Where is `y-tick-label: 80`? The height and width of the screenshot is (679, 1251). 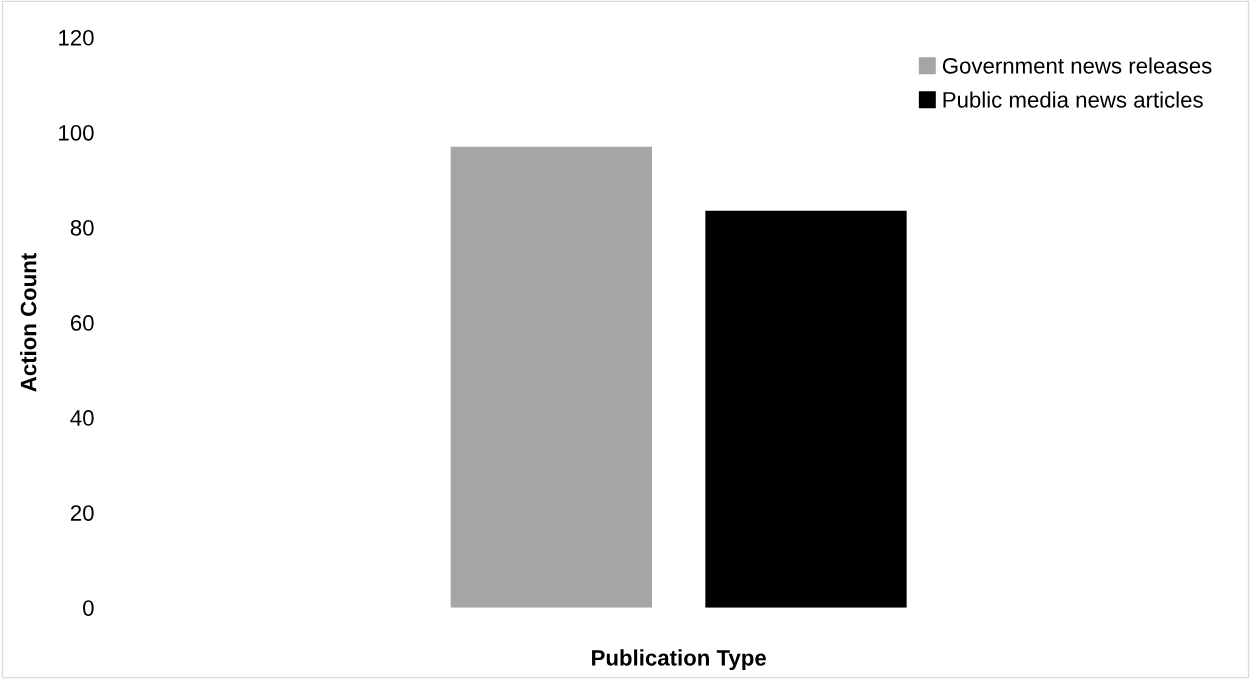 y-tick-label: 80 is located at coordinates (82, 228).